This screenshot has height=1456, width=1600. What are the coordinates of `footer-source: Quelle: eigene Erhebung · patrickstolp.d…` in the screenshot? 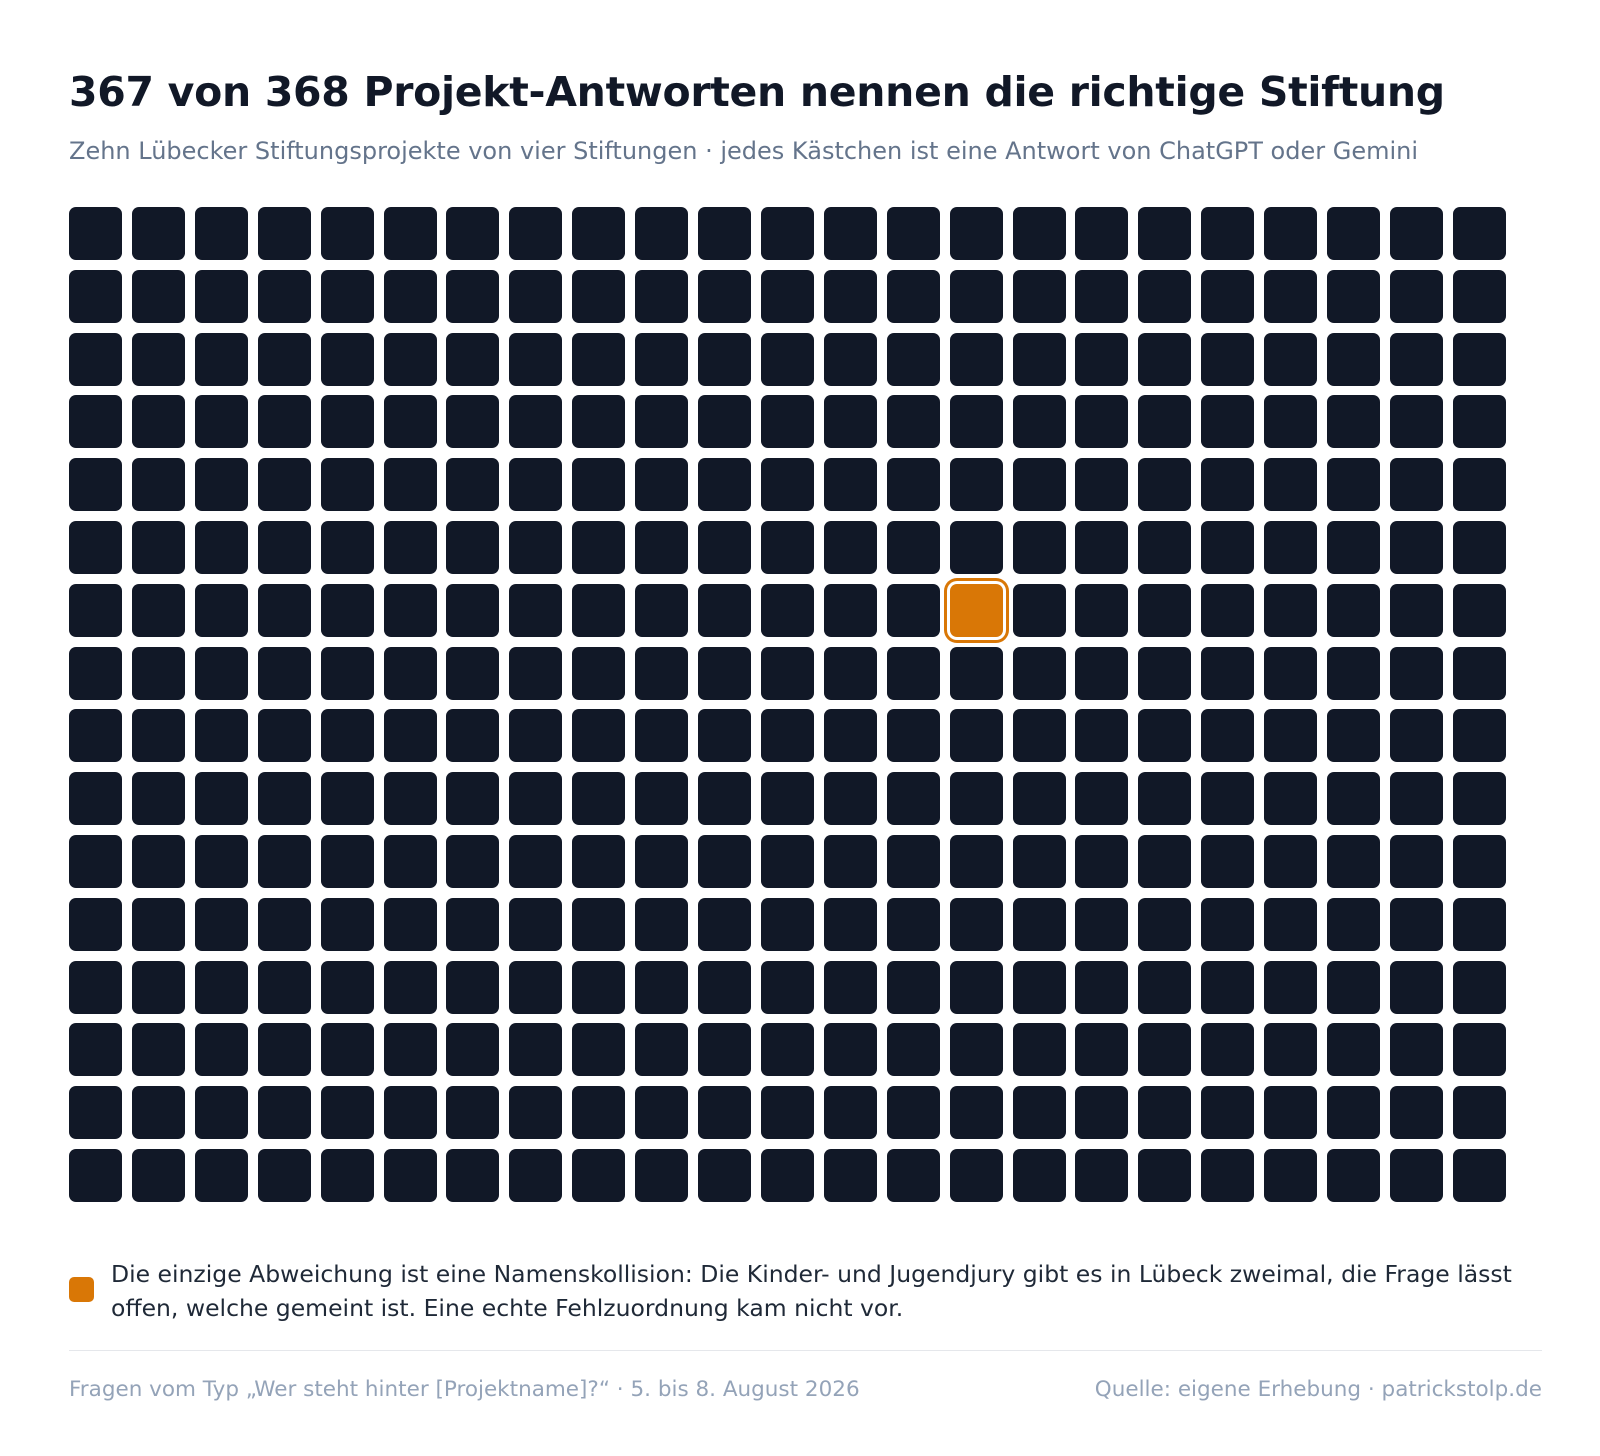 It's located at (1318, 1389).